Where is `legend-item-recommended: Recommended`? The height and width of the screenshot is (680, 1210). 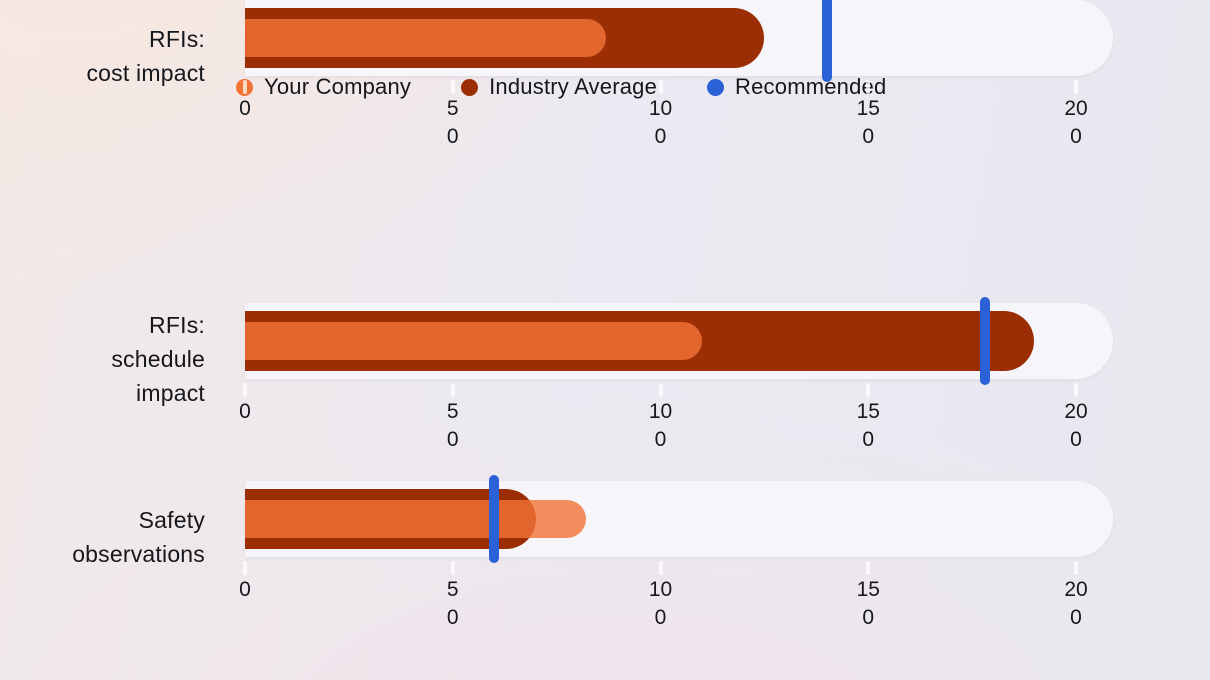 legend-item-recommended: Recommended is located at coordinates (796, 87).